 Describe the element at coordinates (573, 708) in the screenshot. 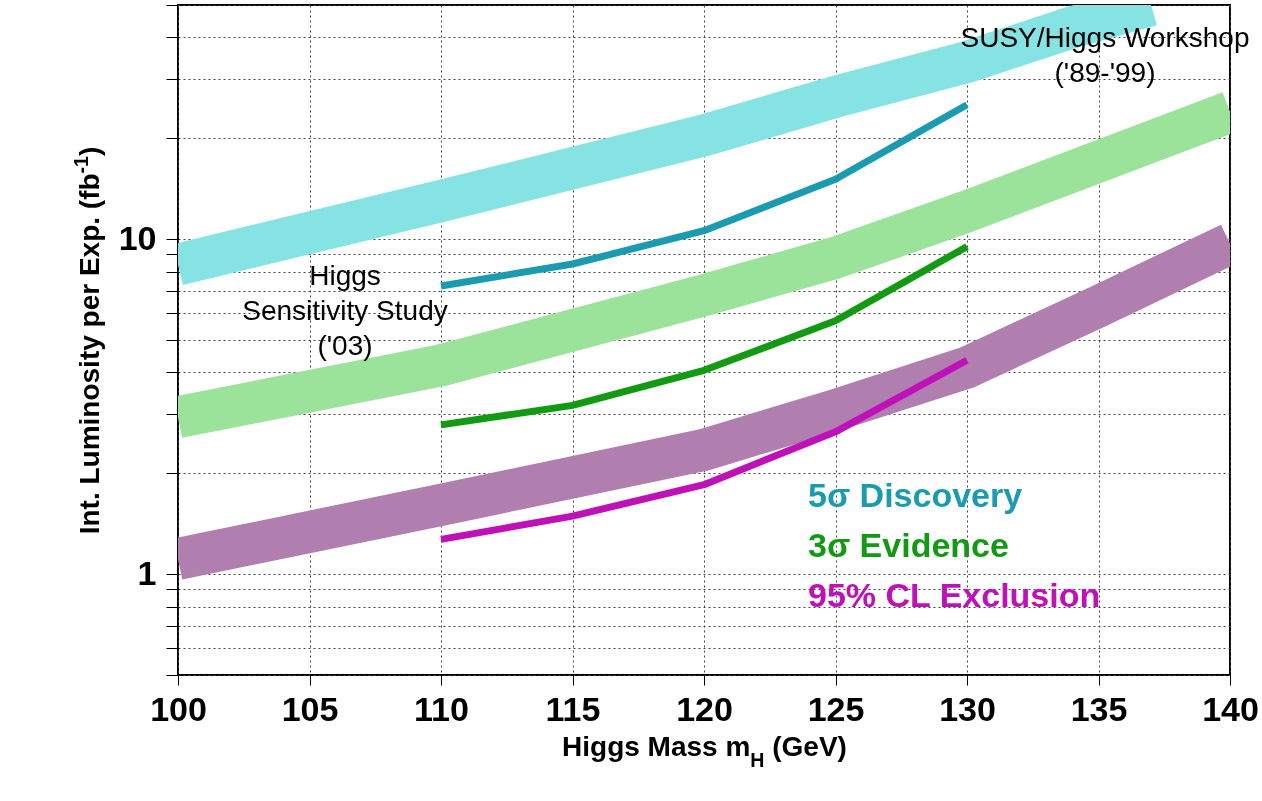

I see `x-tick-label: 115` at that location.